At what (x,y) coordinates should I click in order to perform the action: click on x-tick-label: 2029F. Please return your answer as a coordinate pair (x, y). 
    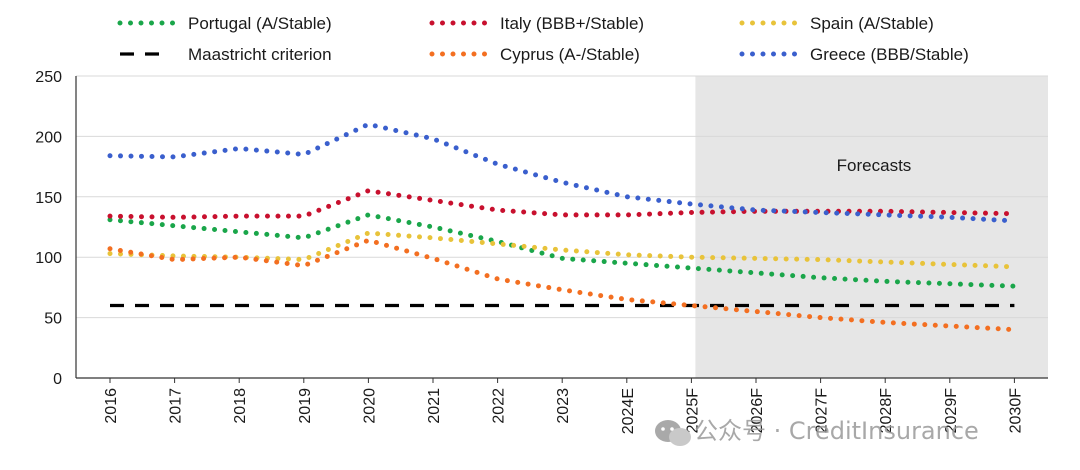
    Looking at the image, I should click on (951, 411).